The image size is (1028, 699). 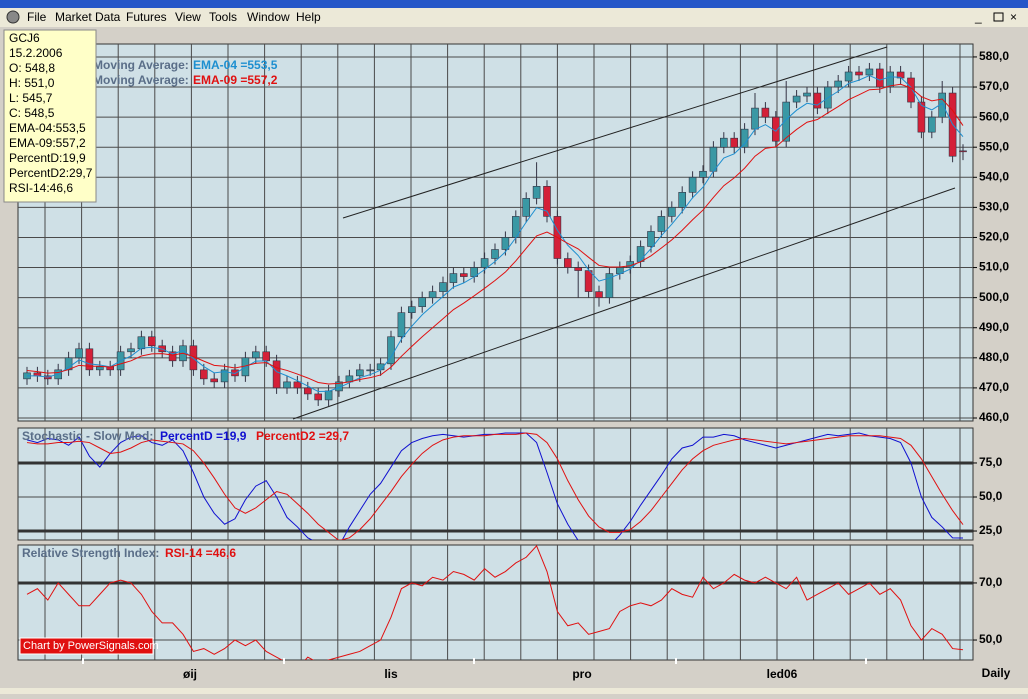 What do you see at coordinates (991, 639) in the screenshot?
I see `y-tick-label: 50,0` at bounding box center [991, 639].